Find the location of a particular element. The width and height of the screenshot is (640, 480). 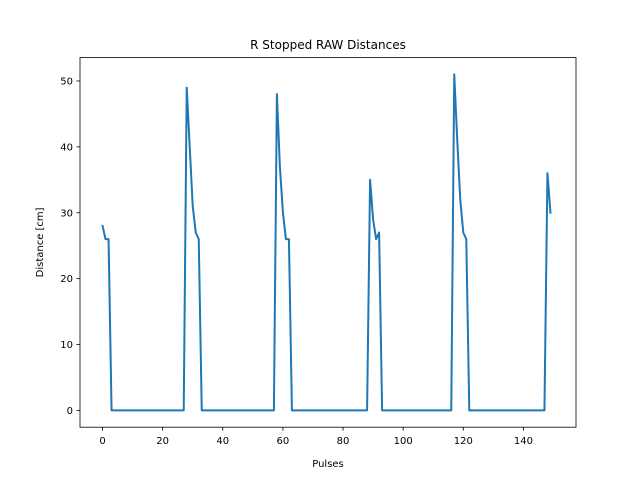

chart-title: R Stopped RAW Distances is located at coordinates (328, 45).